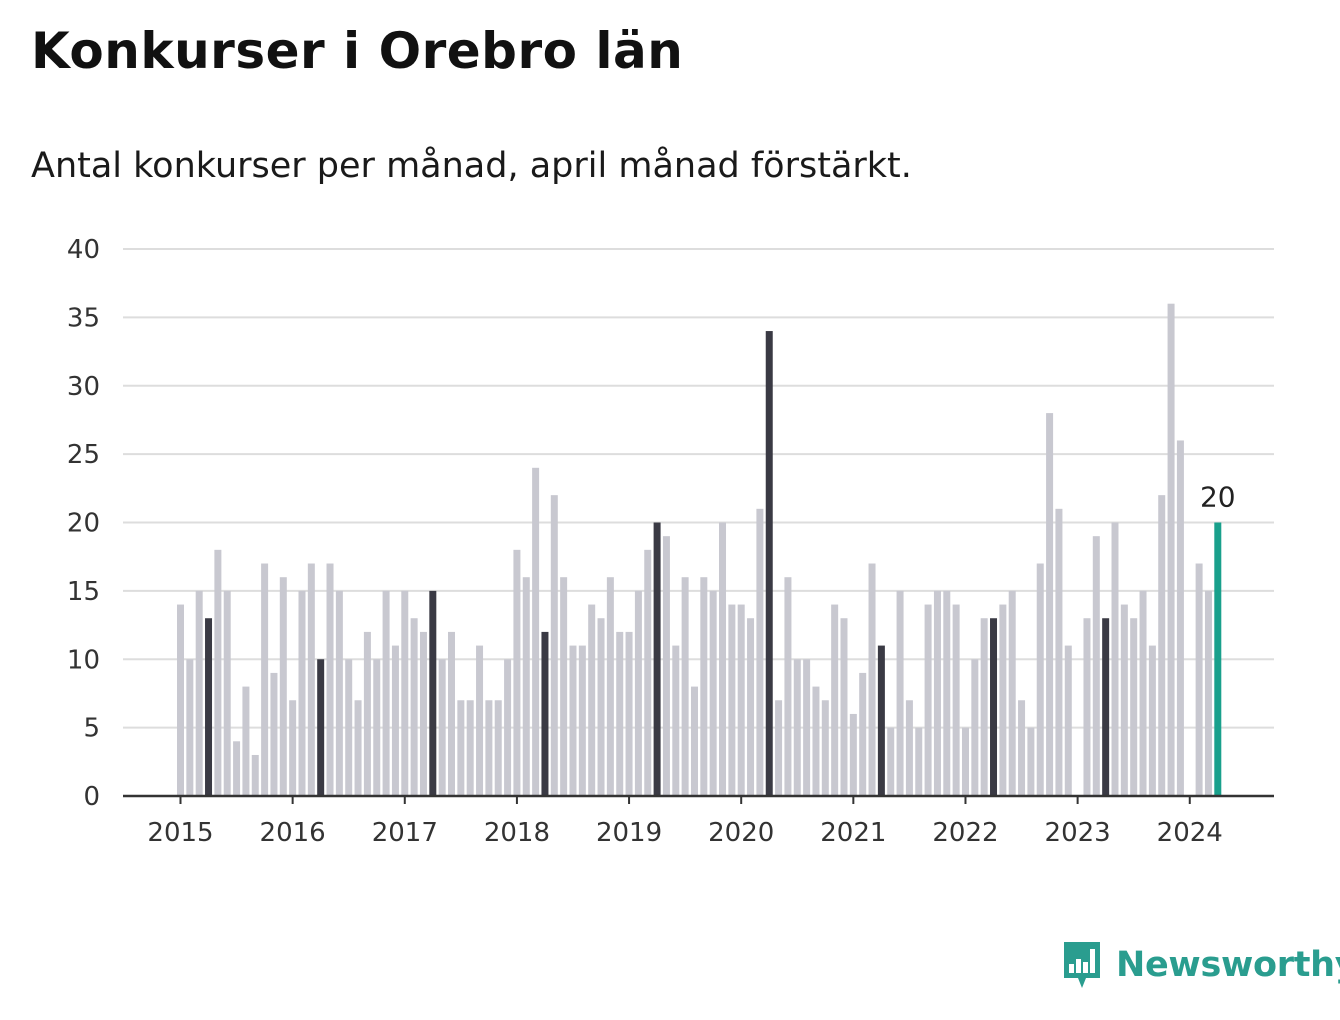 This screenshot has height=1020, width=1340. I want to click on y-tick-label: 5, so click(91, 729).